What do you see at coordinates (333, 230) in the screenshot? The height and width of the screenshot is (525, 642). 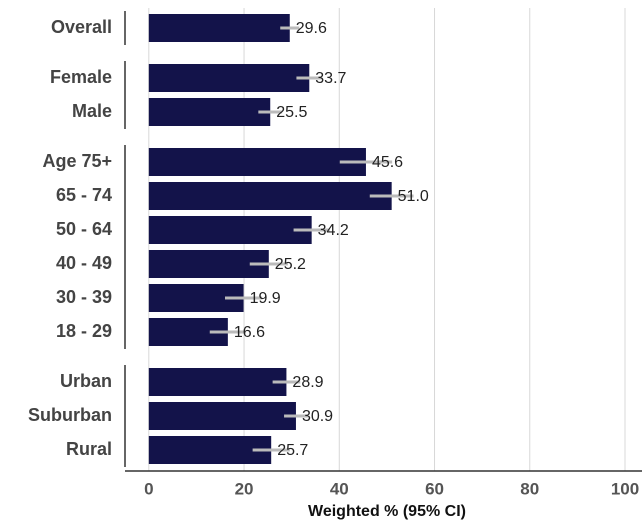 I see `value-label: 34.2` at bounding box center [333, 230].